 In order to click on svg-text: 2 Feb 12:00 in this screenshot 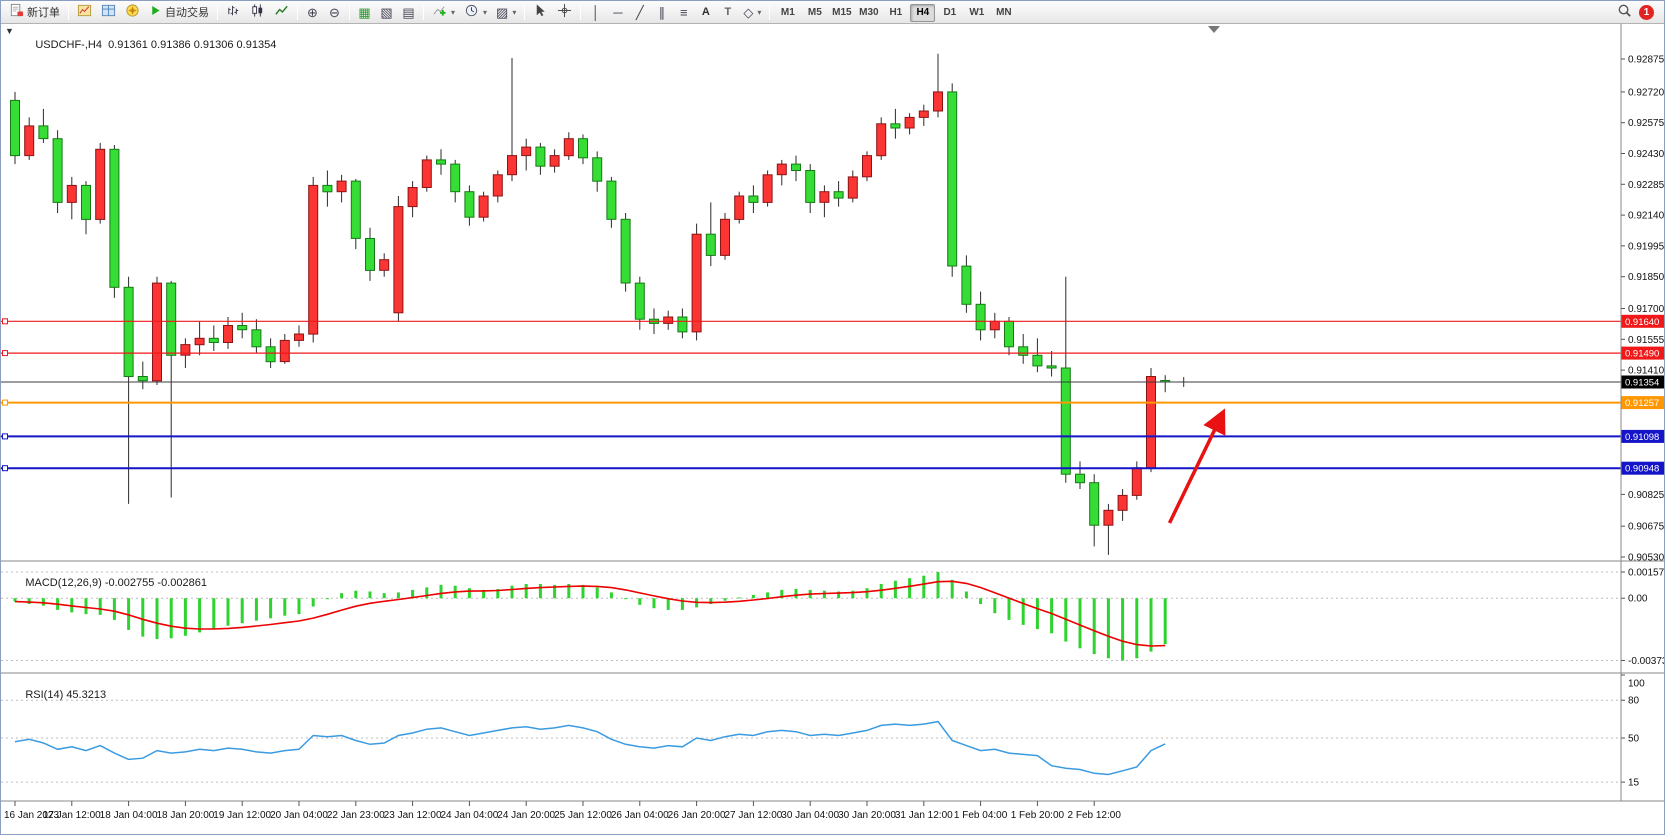, I will do `click(1095, 815)`.